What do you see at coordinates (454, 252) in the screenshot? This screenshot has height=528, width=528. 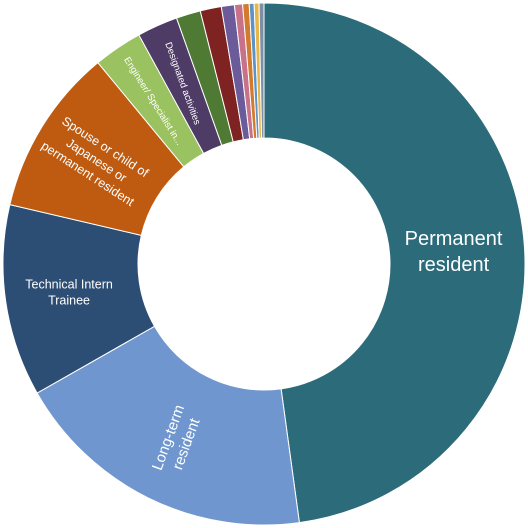 I see `slice-label-0: Permanent resident` at bounding box center [454, 252].